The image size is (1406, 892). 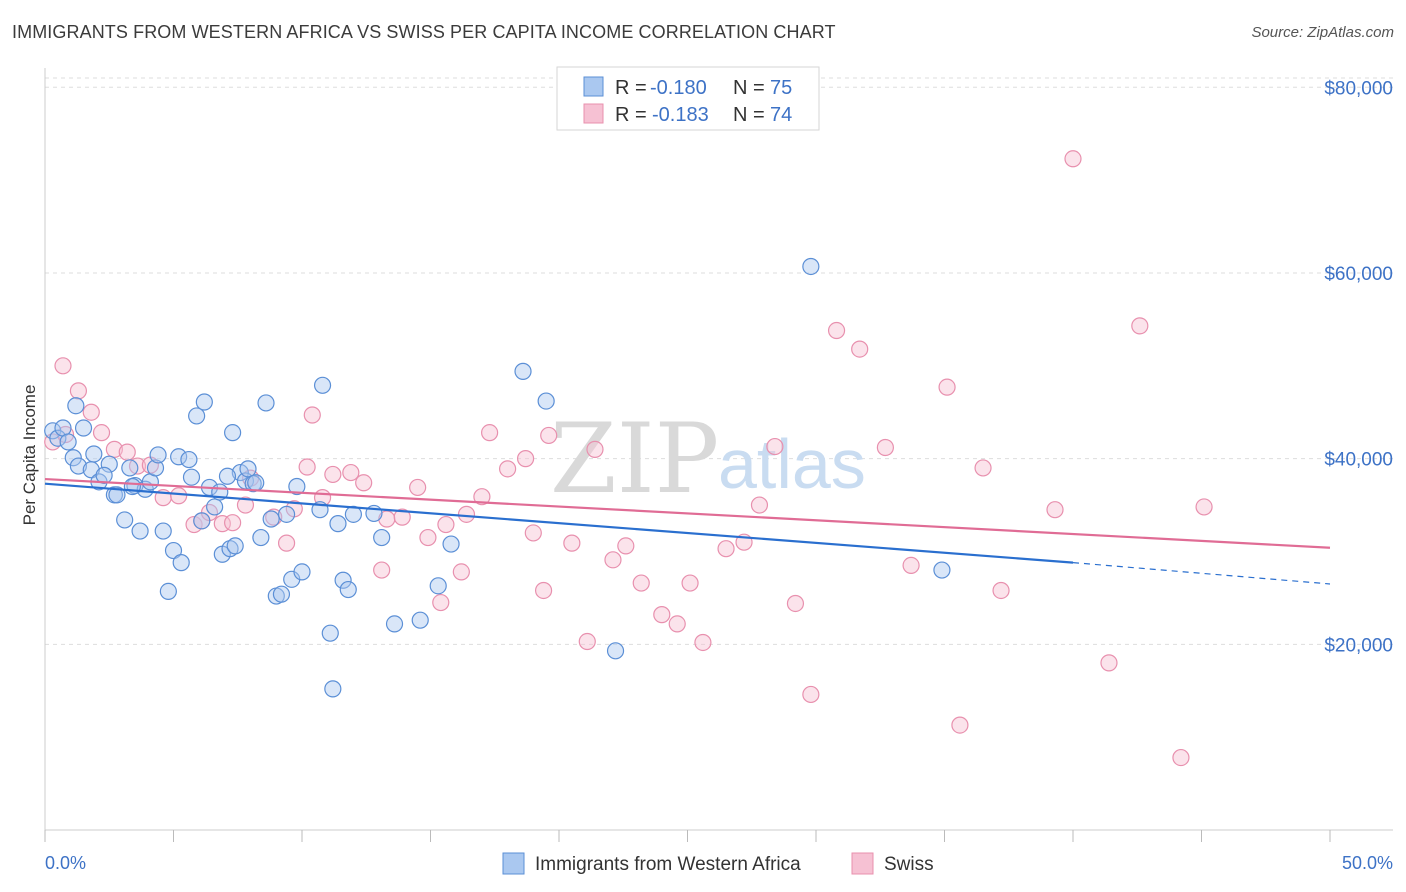 What do you see at coordinates (668, 864) in the screenshot?
I see `legend-bottom-label-blue: Immigrants from Western Africa` at bounding box center [668, 864].